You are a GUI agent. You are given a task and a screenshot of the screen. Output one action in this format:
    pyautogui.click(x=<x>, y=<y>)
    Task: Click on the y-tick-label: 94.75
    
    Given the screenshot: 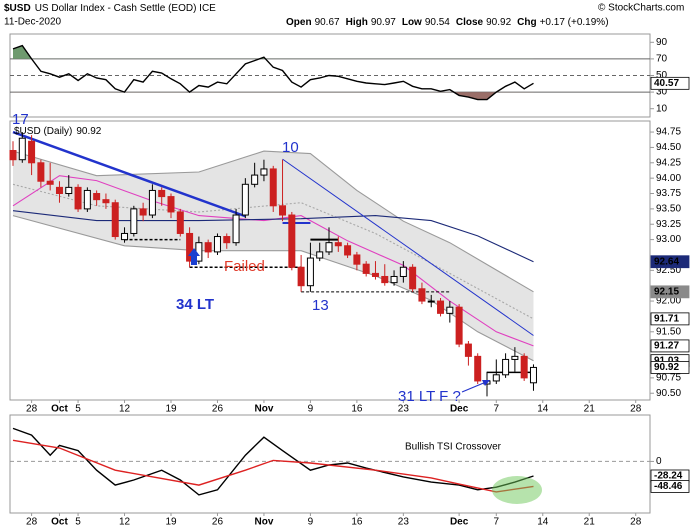 What is the action you would take?
    pyautogui.click(x=668, y=132)
    